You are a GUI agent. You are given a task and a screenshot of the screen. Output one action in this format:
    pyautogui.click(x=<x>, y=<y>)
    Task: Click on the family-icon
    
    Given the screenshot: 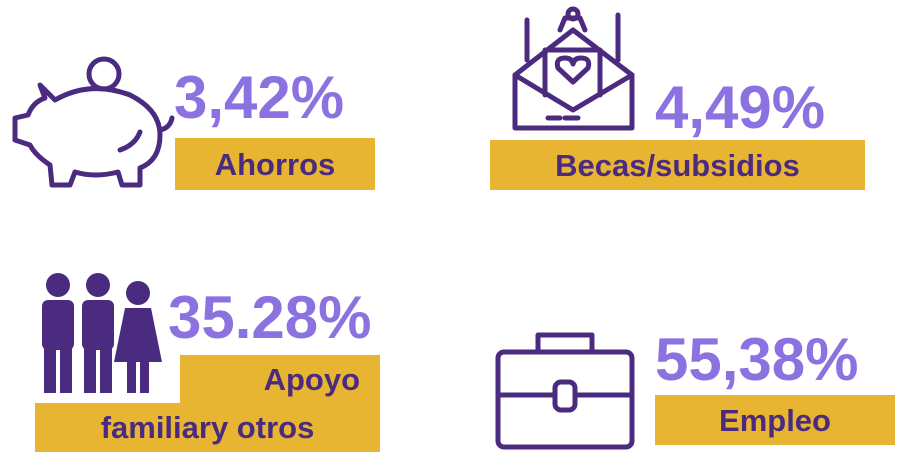 What is the action you would take?
    pyautogui.click(x=102, y=333)
    